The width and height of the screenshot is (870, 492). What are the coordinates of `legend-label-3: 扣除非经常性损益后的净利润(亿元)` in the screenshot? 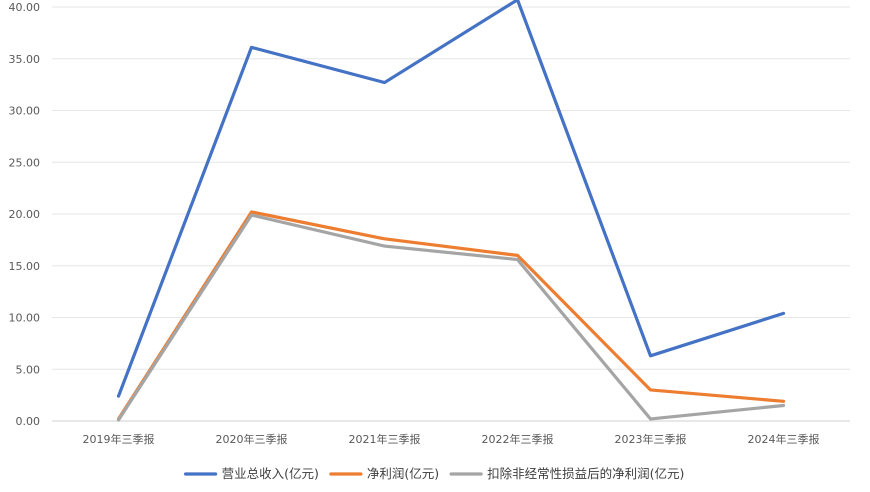 It's located at (585, 473).